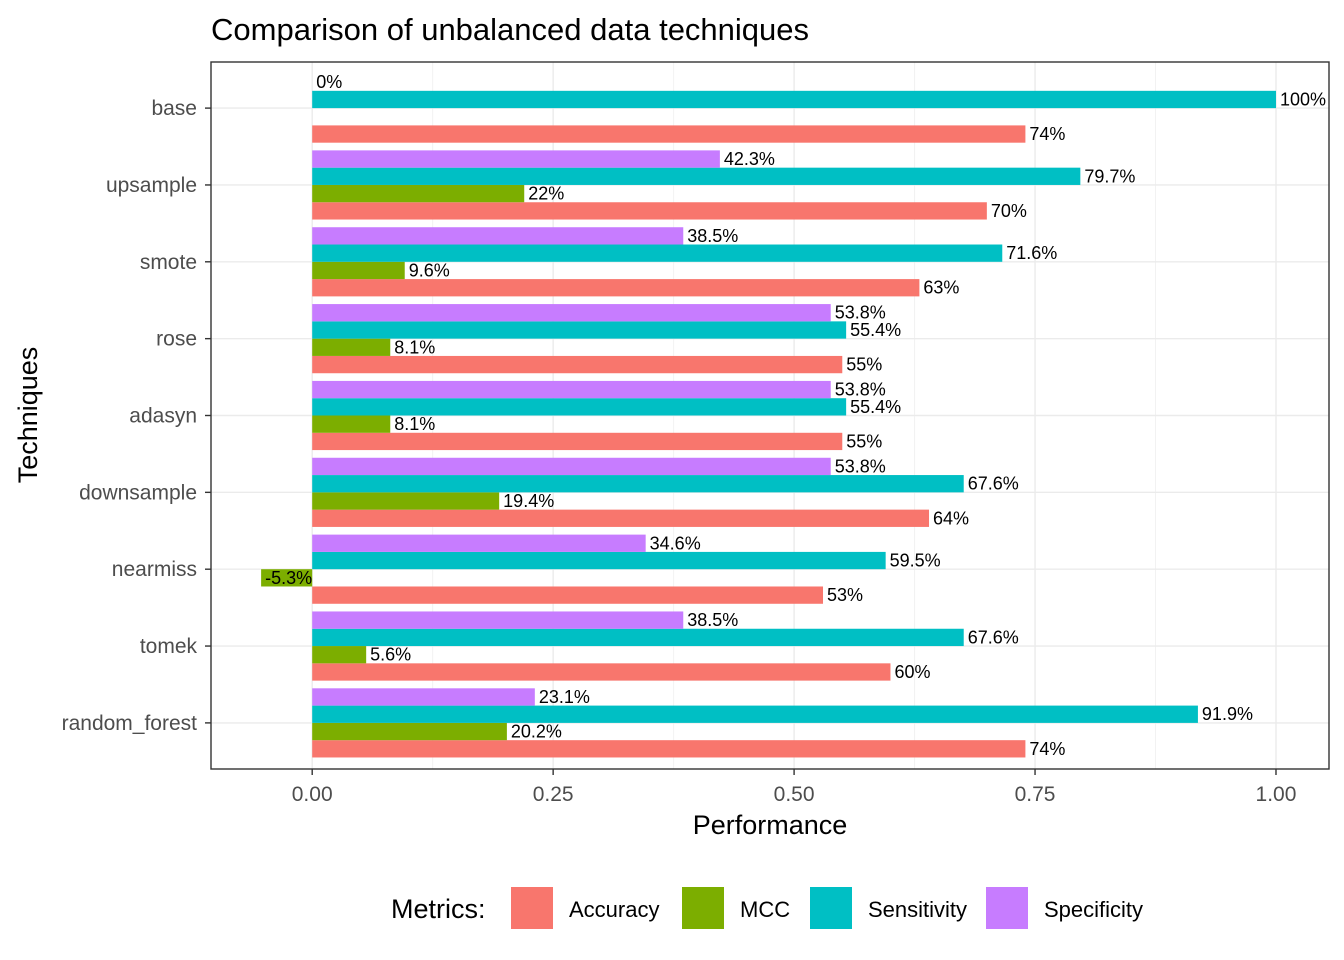  I want to click on bar-accuracy-base, so click(669, 134).